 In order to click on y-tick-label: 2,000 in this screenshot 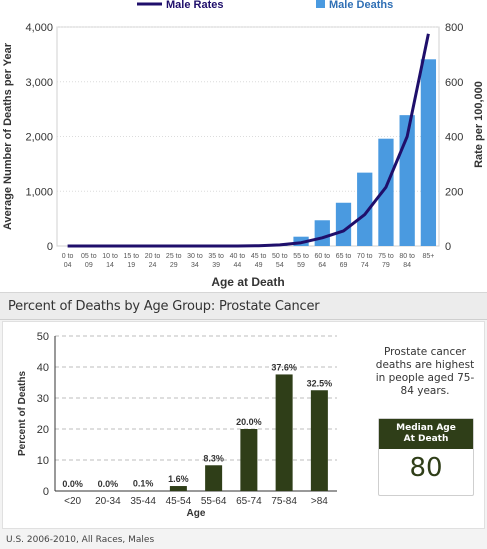, I will do `click(39, 138)`.